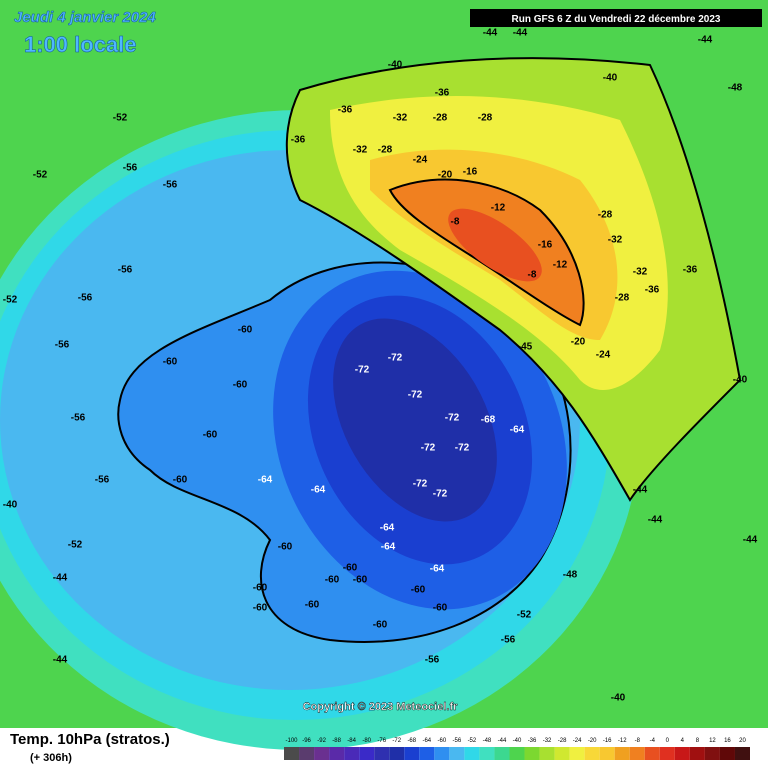 This screenshot has width=768, height=773. Describe the element at coordinates (607, 741) in the screenshot. I see `legend-tick-label: -16` at that location.